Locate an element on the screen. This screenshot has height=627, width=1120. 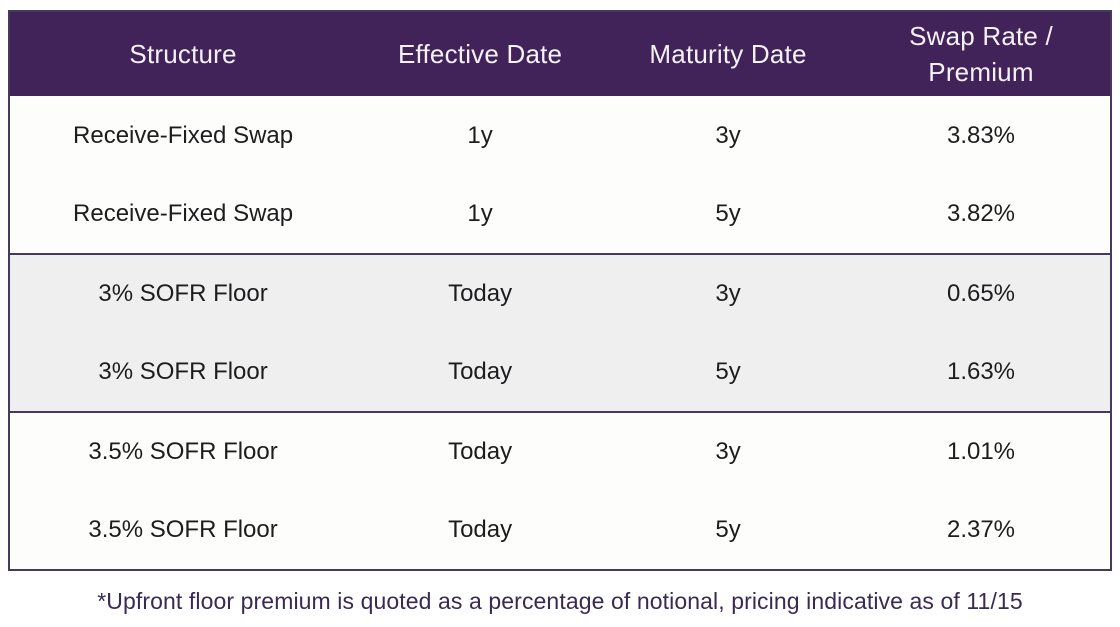
table-row: Receive-Fixed Swap 1y 3y 3.83% is located at coordinates (560, 135).